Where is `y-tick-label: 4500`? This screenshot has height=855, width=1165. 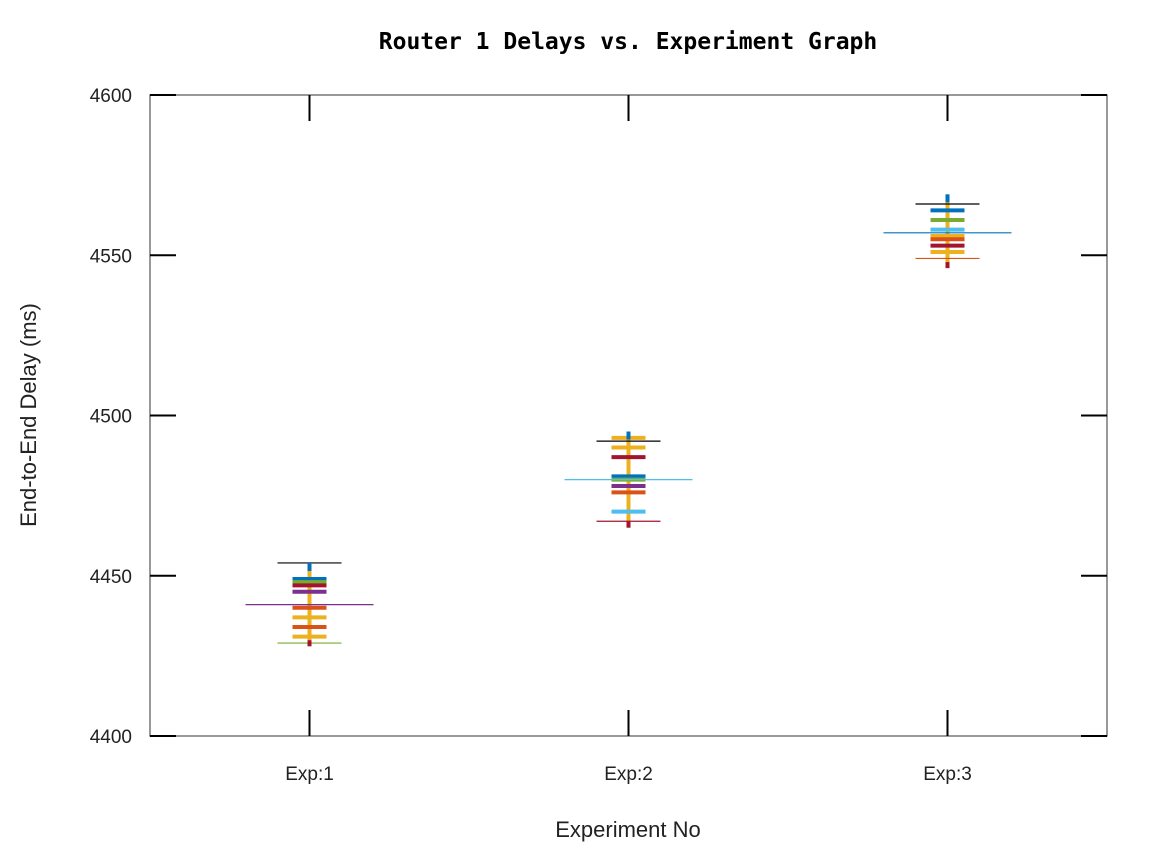 y-tick-label: 4500 is located at coordinates (111, 417).